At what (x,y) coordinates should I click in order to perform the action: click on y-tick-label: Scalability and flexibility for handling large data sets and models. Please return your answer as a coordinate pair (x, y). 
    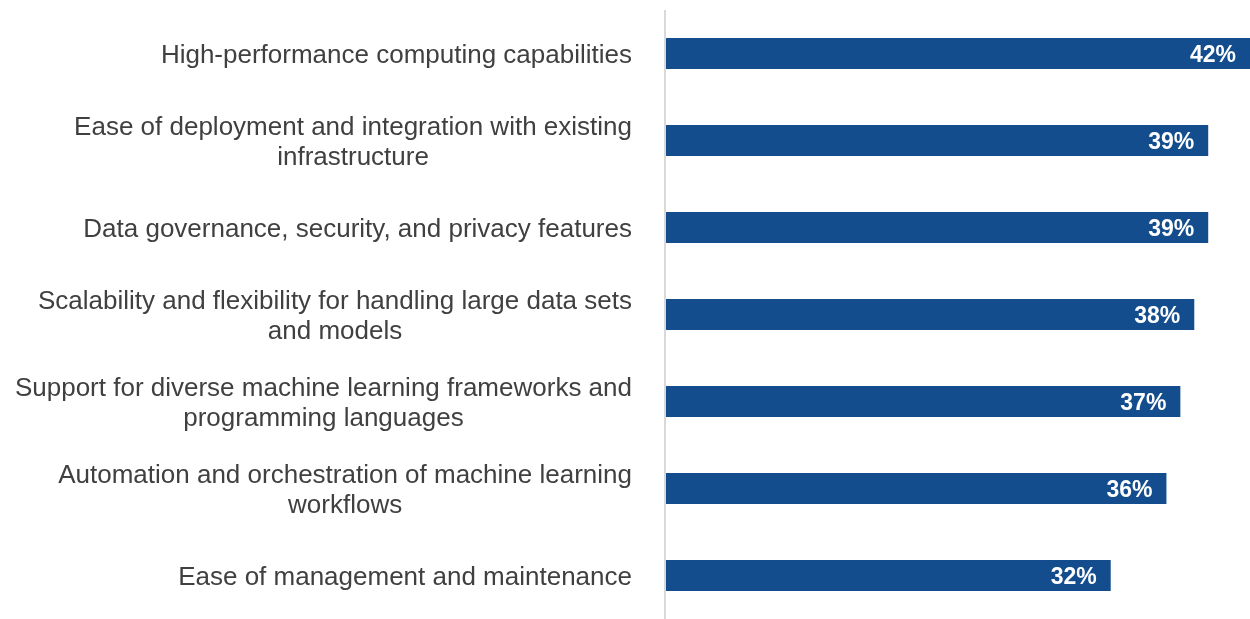
    Looking at the image, I should click on (335, 314).